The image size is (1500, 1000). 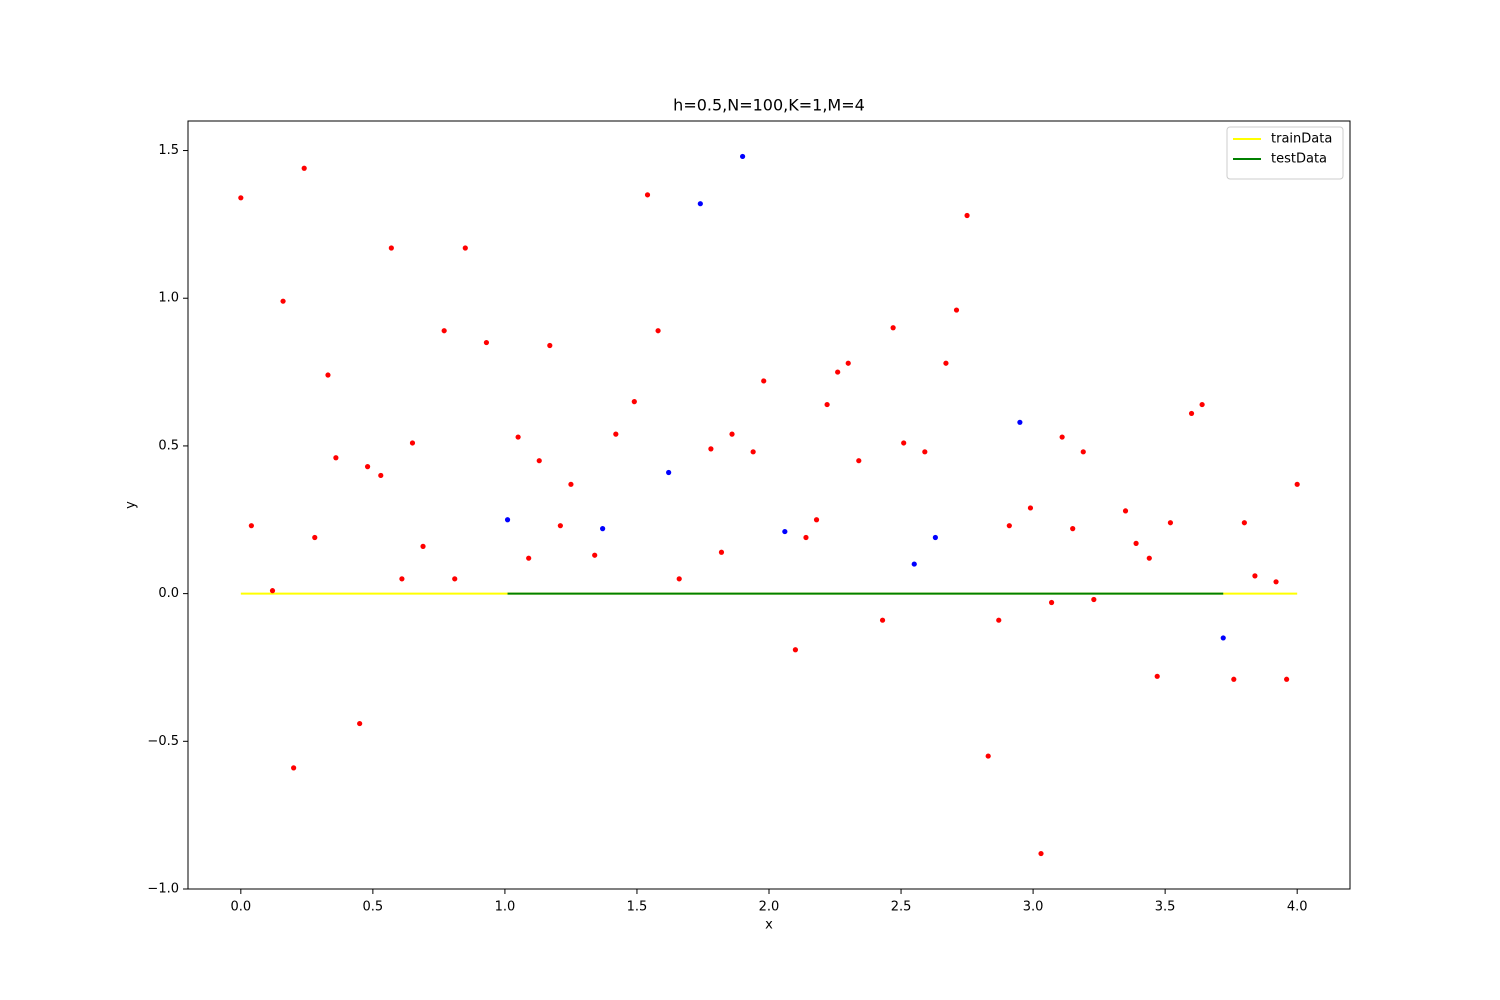 What do you see at coordinates (1299, 159) in the screenshot?
I see `legend-label: testData` at bounding box center [1299, 159].